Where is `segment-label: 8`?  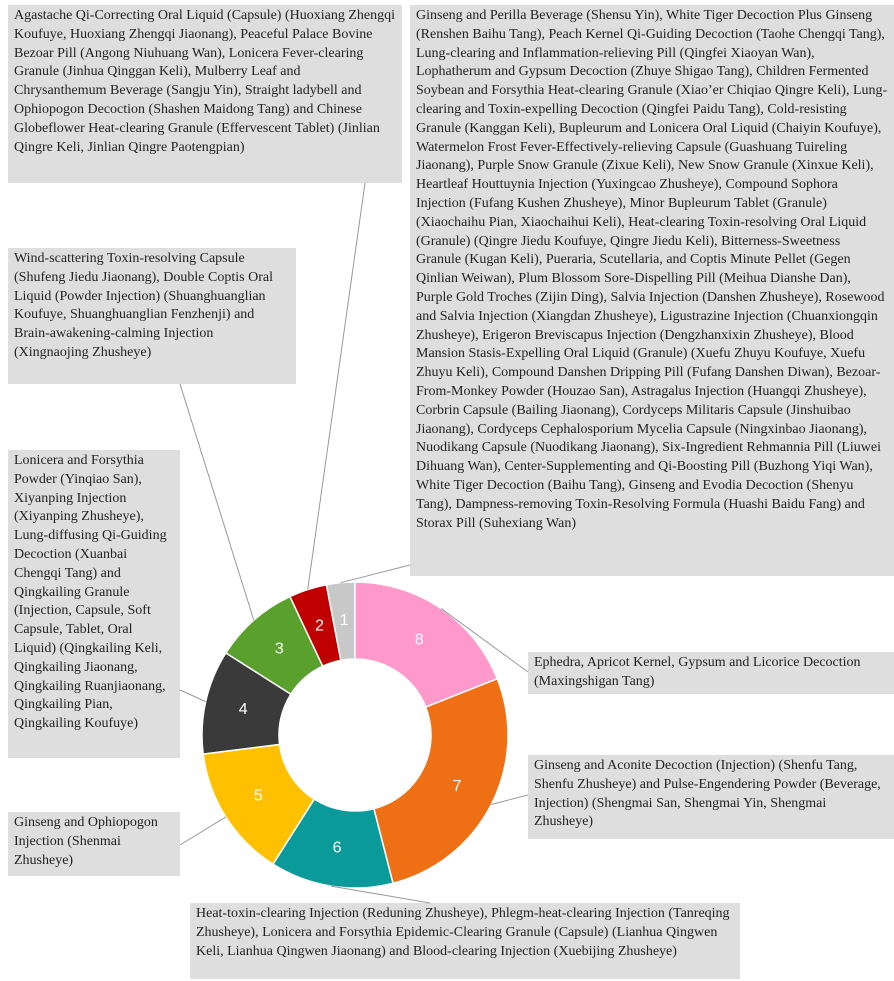
segment-label: 8 is located at coordinates (419, 640).